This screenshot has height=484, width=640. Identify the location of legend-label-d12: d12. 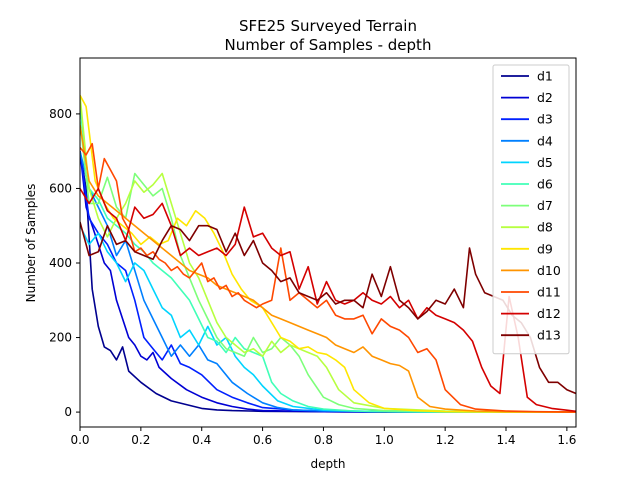
(549, 313).